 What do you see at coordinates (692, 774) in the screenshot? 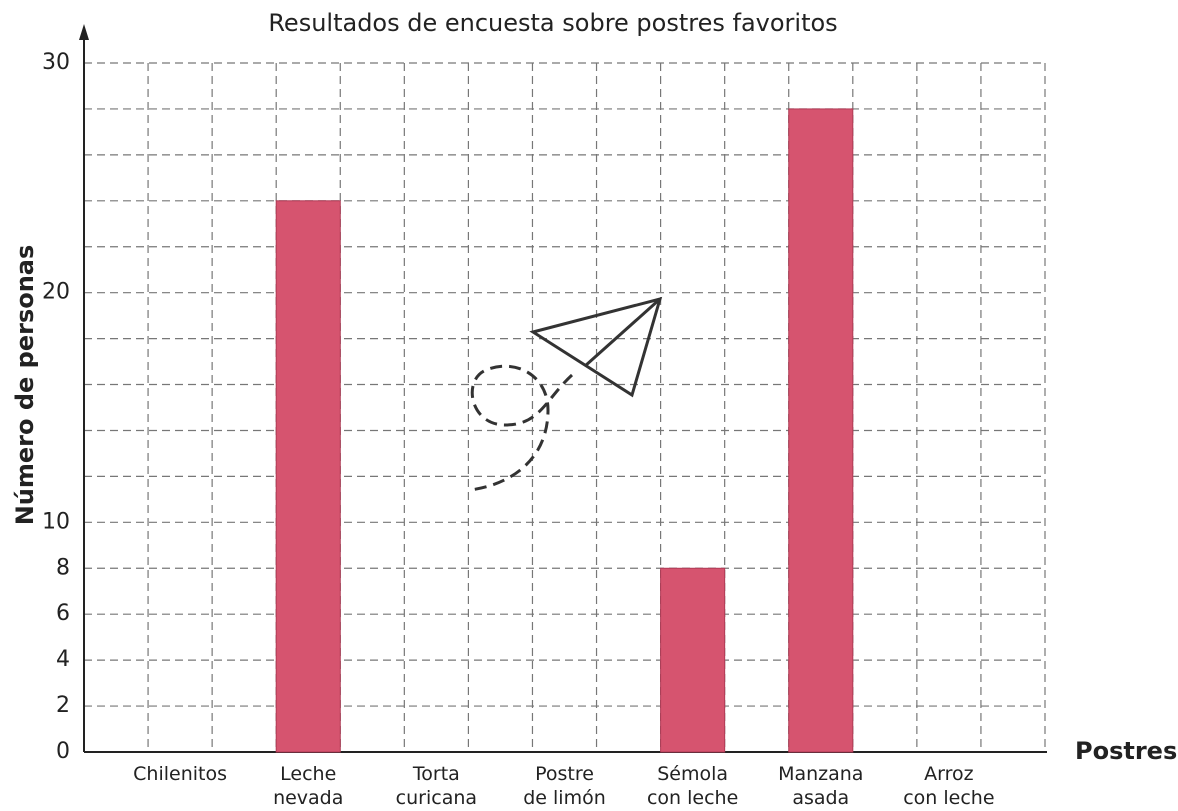
I see `x-tick-label-line: Sémola` at bounding box center [692, 774].